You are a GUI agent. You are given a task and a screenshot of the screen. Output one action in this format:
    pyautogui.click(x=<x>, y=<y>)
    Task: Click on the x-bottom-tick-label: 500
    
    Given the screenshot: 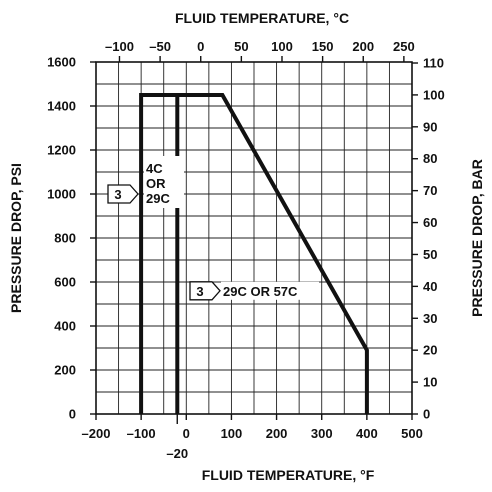 What is the action you would take?
    pyautogui.click(x=412, y=433)
    